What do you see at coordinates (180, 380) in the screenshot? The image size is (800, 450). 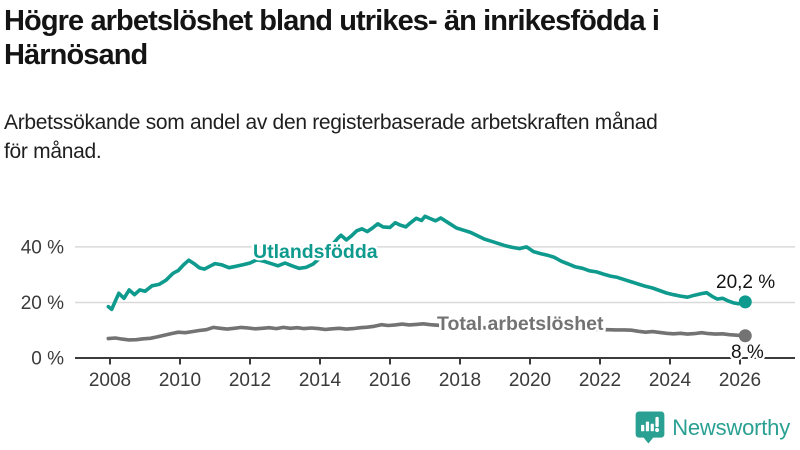 I see `x-tick-label: 2010` at bounding box center [180, 380].